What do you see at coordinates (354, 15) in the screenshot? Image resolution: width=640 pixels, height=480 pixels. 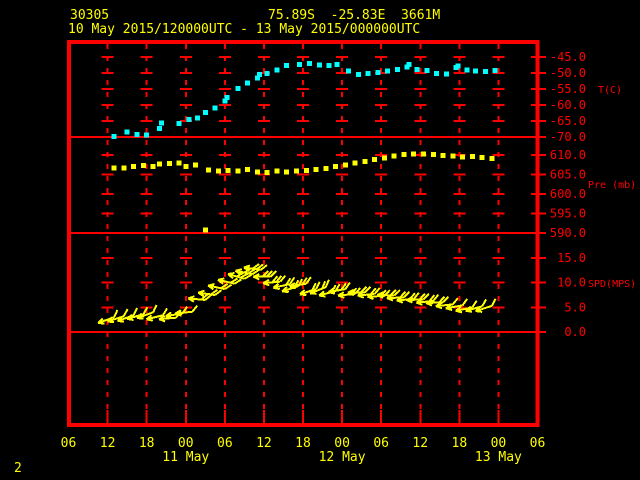 I see `station-location: 75.89S -25.83E 3661M` at bounding box center [354, 15].